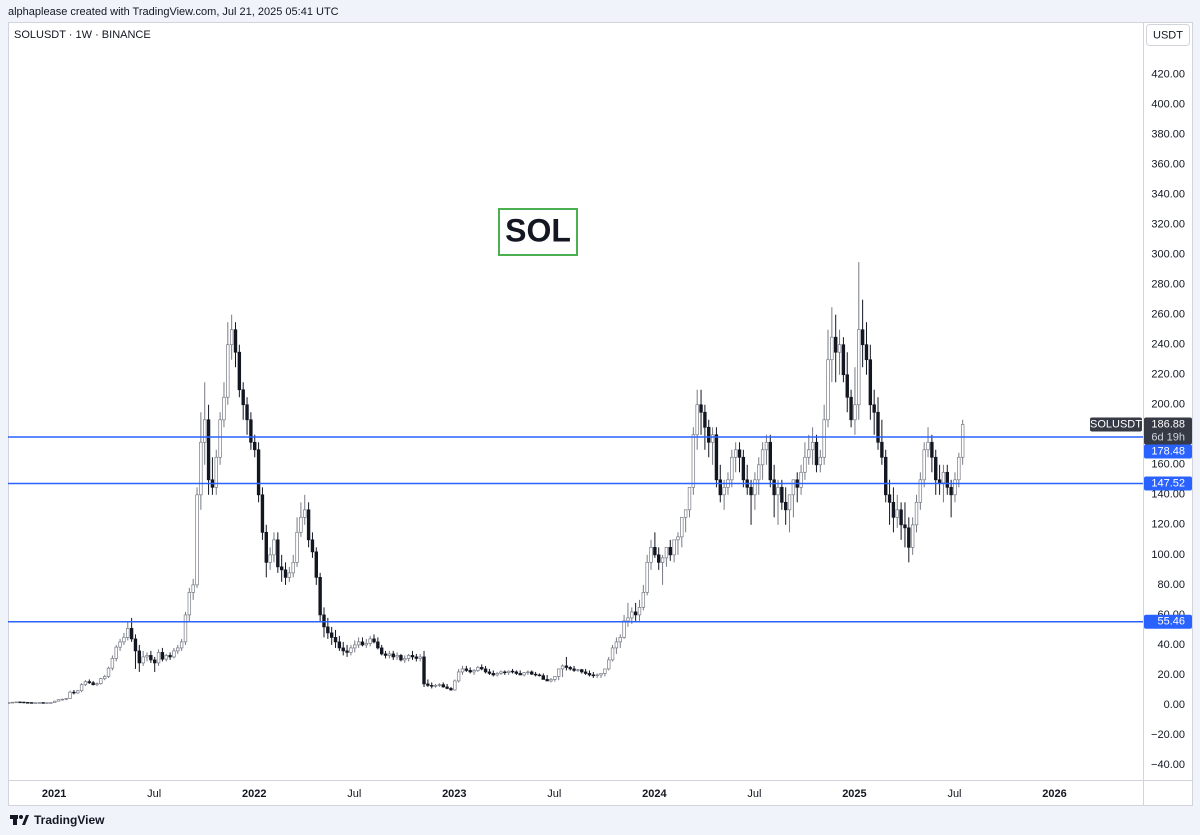 Image resolution: width=1200 pixels, height=835 pixels. Describe the element at coordinates (1168, 195) in the screenshot. I see `y-tick-label: 340.00` at that location.